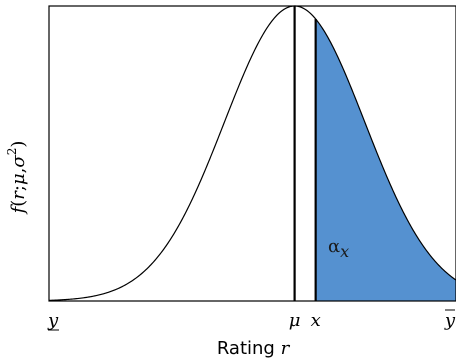 This screenshot has height=361, width=456. What do you see at coordinates (295, 320) in the screenshot?
I see `tick-label: μ` at bounding box center [295, 320].